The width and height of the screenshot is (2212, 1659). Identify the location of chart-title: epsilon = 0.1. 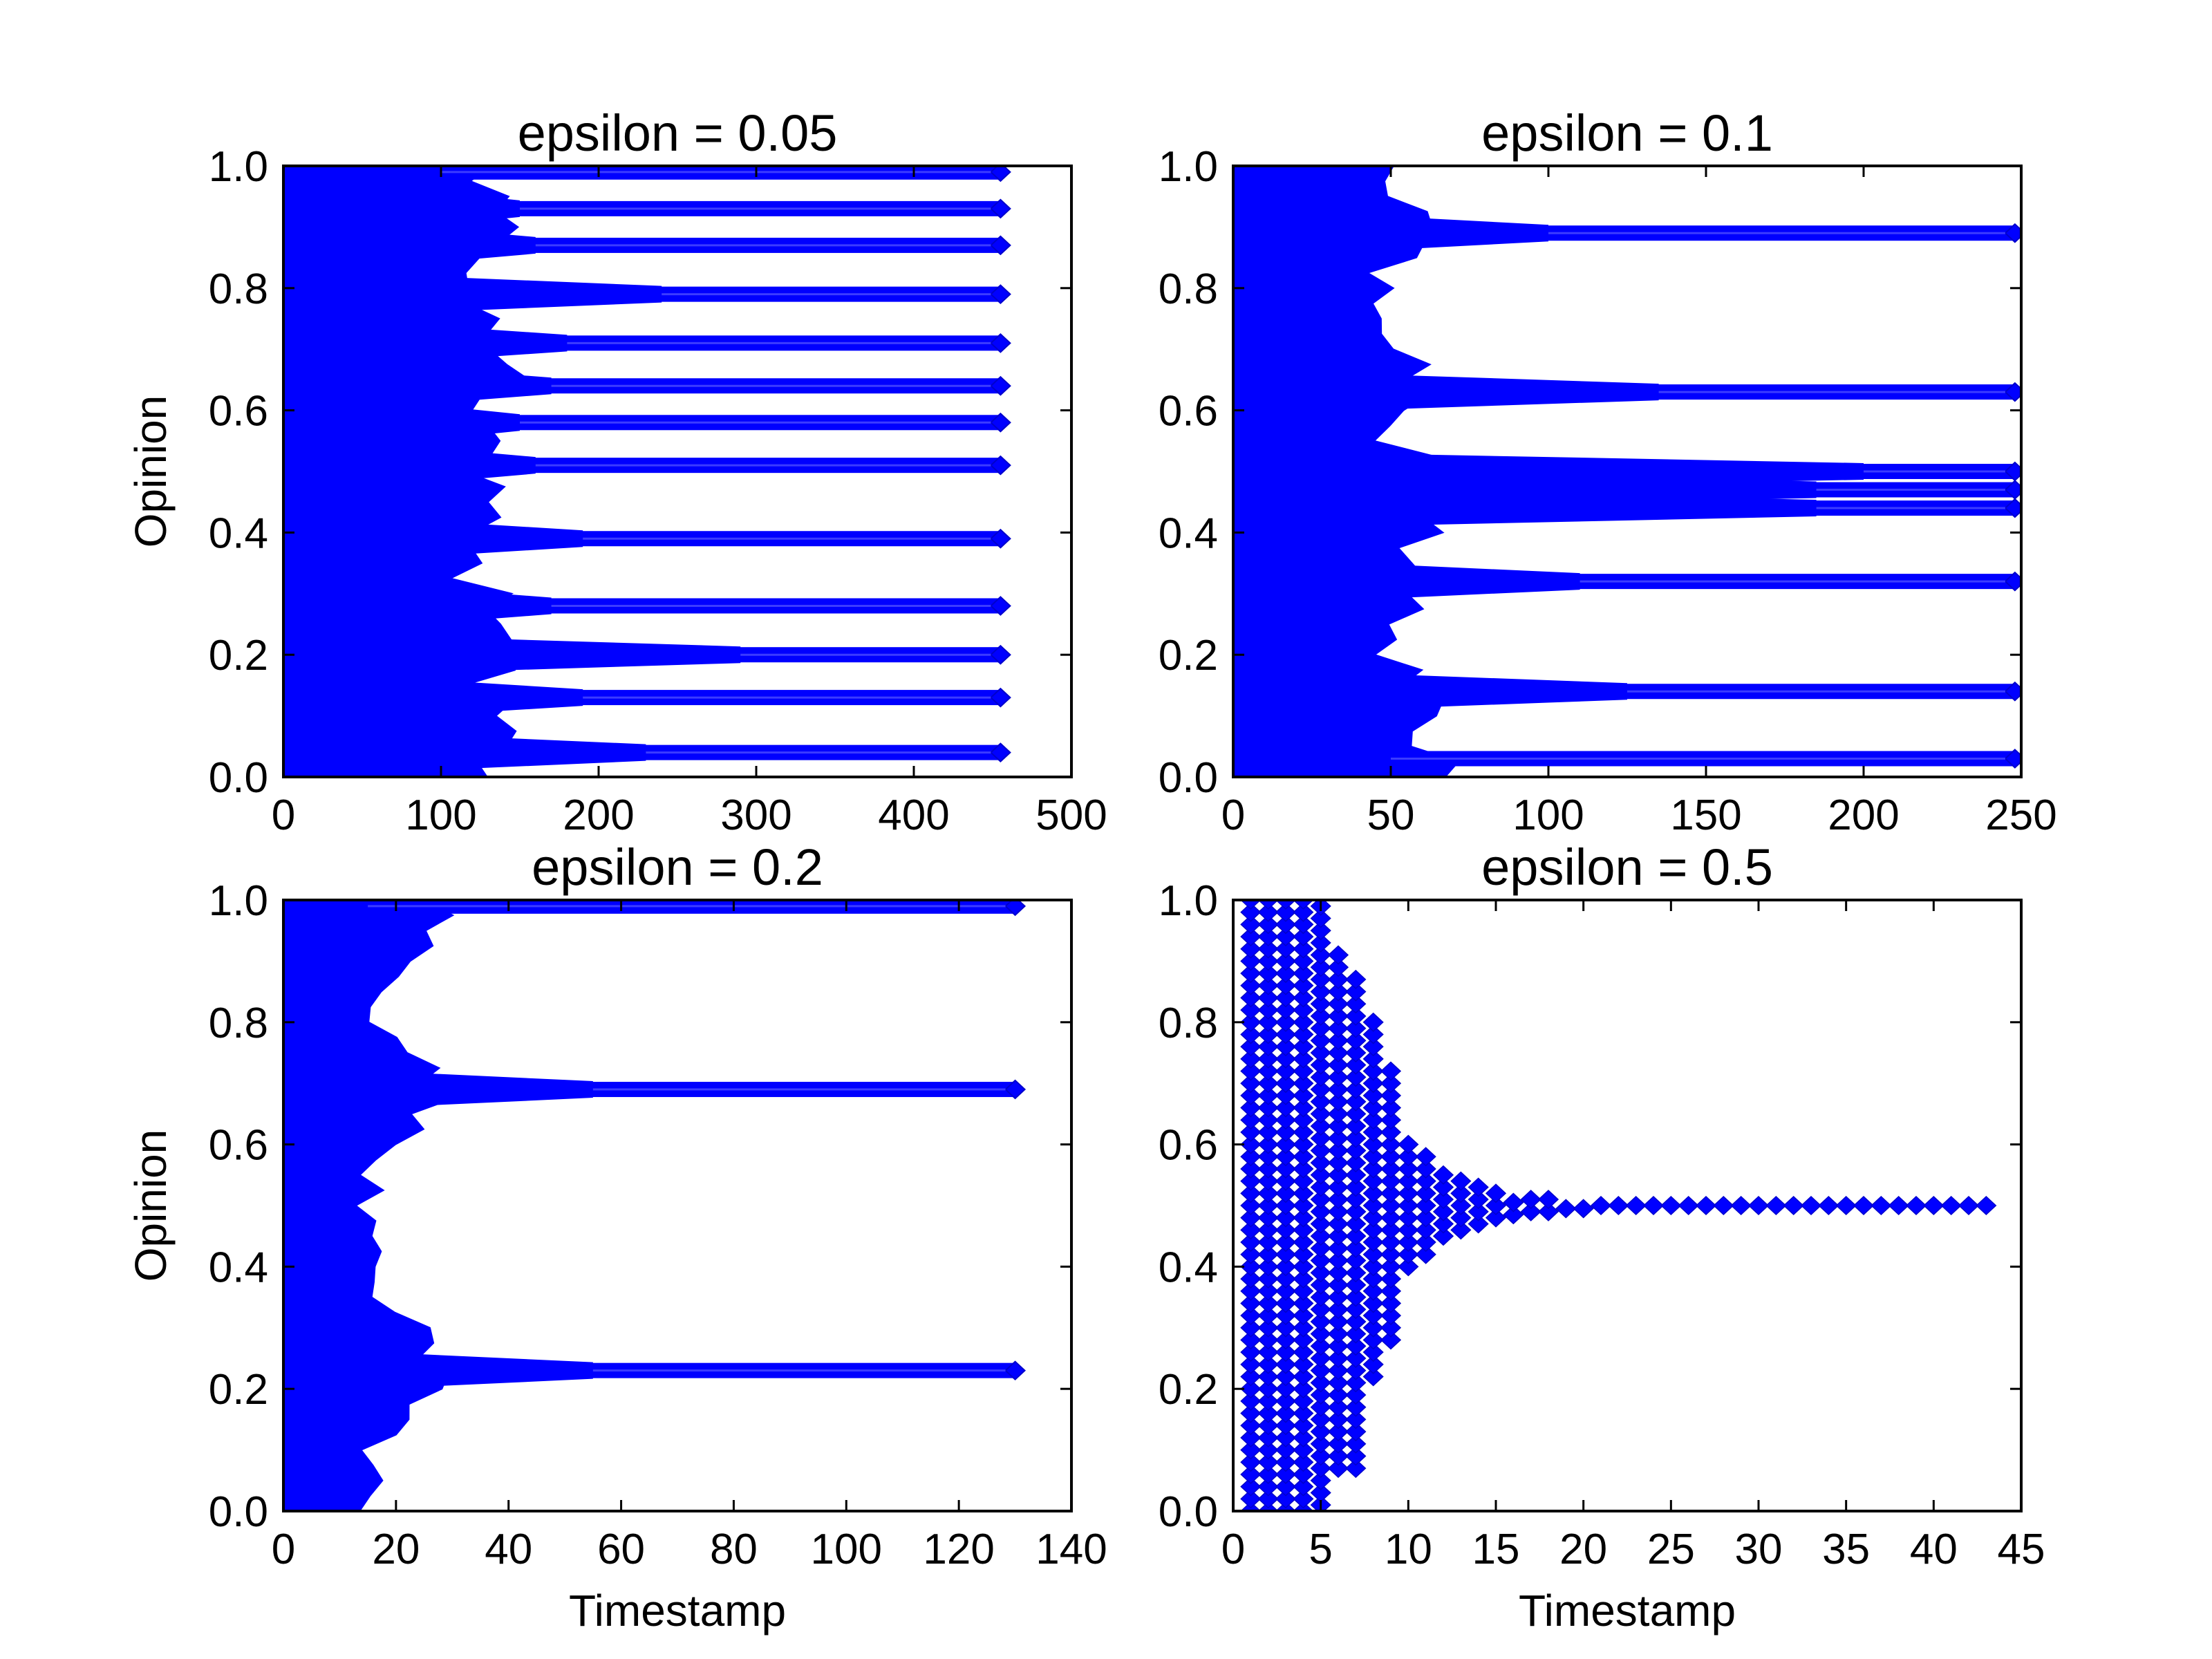
(1627, 133).